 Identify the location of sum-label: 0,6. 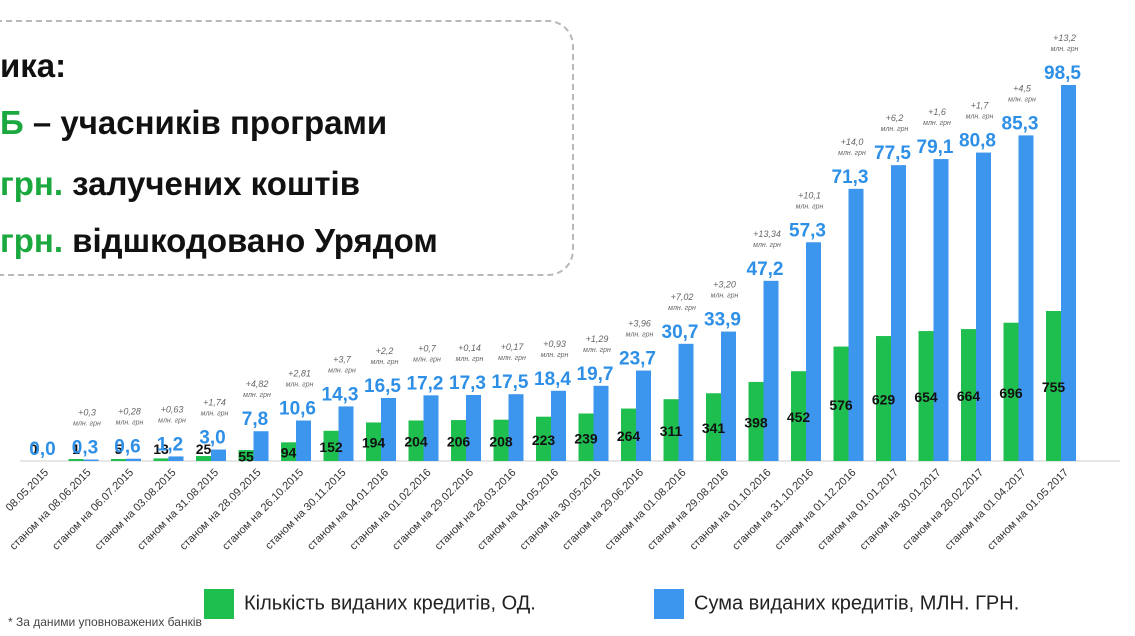
(127, 447).